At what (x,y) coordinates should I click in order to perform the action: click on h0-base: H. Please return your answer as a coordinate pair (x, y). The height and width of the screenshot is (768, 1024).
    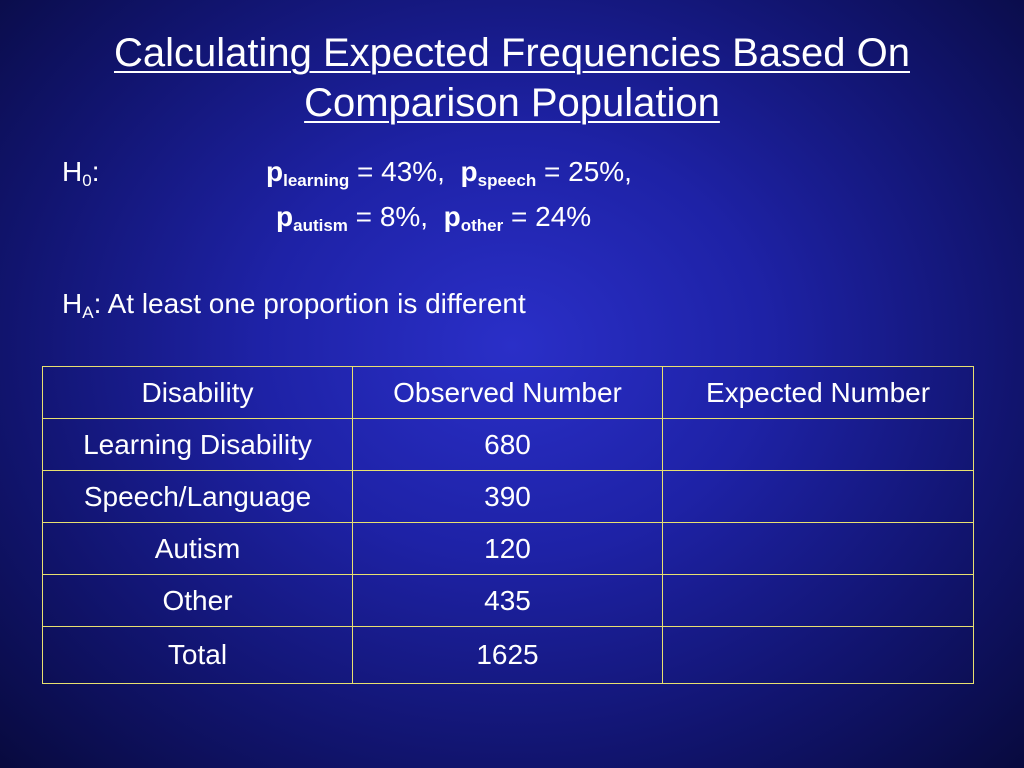
    Looking at the image, I should click on (72, 171).